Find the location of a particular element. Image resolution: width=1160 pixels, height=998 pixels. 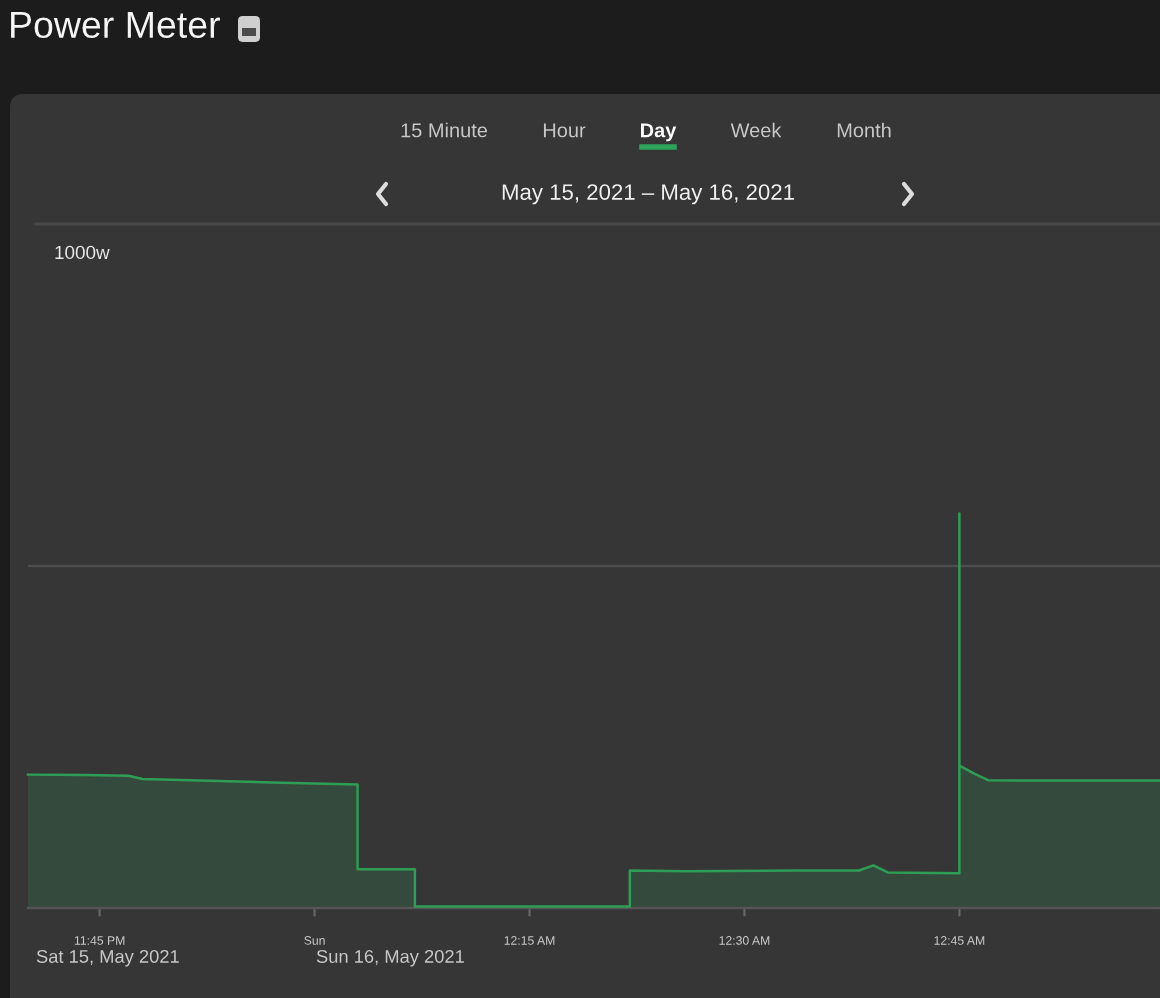

text: Sat 15, May 2021 is located at coordinates (107, 958).